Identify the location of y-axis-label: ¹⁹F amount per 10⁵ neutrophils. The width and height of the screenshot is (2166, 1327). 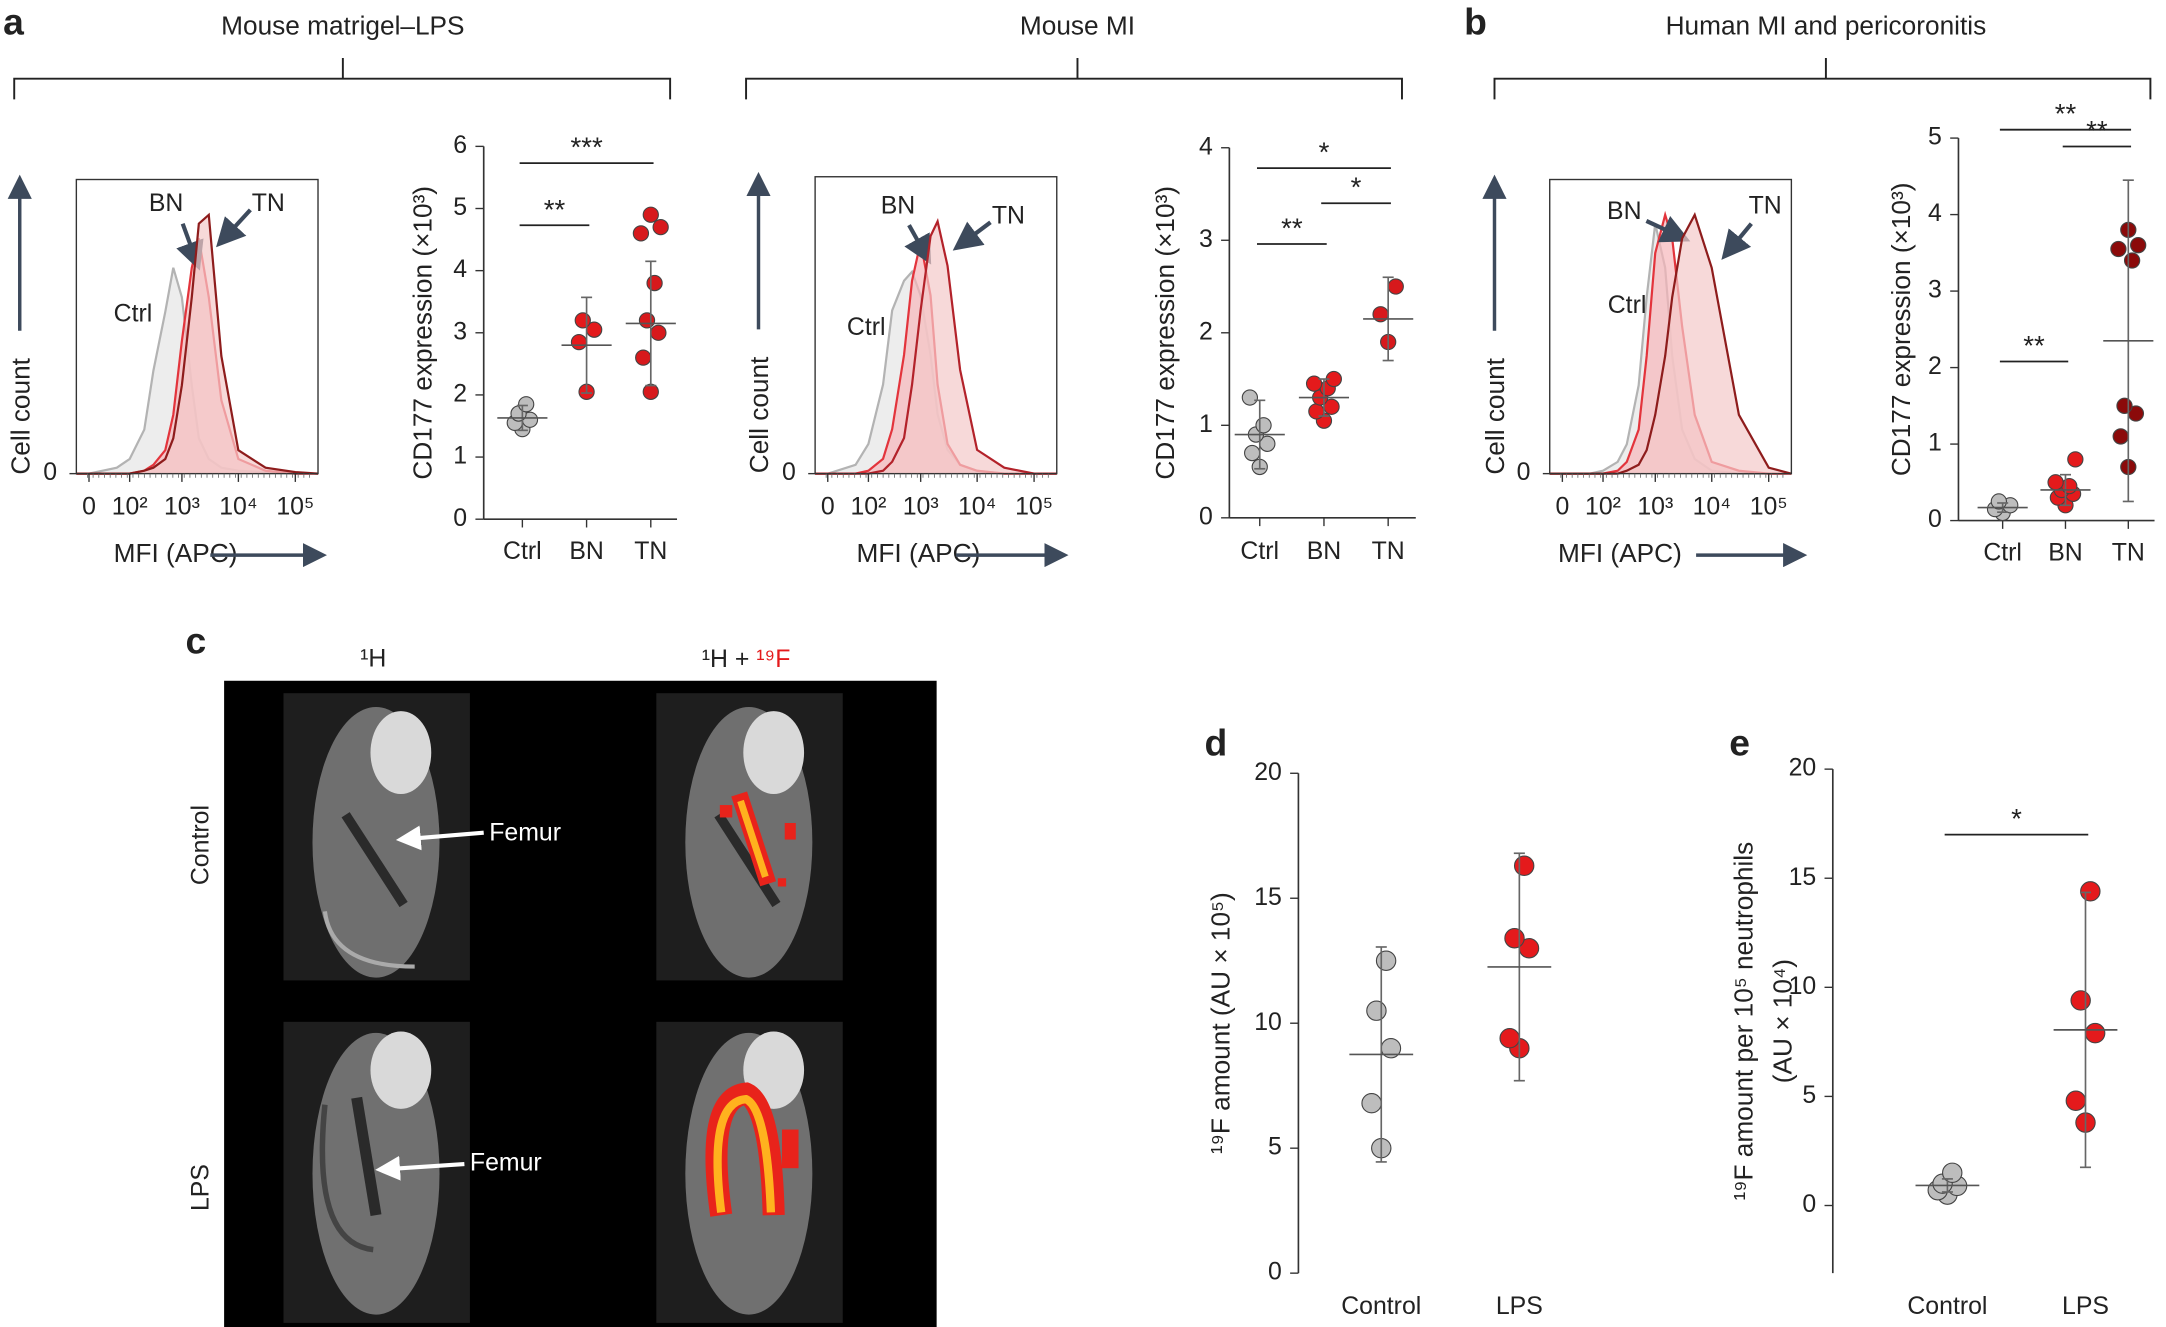
(1744, 1021).